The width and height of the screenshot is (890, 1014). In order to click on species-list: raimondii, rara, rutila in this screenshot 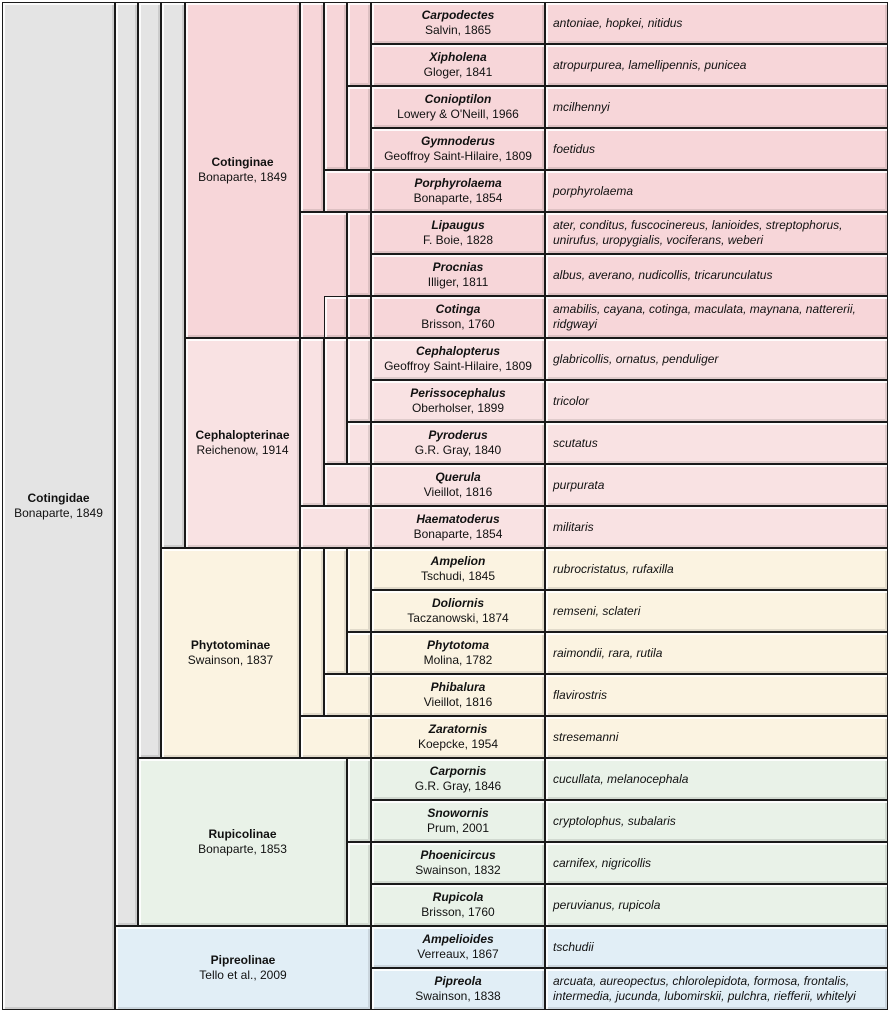, I will do `click(608, 652)`.